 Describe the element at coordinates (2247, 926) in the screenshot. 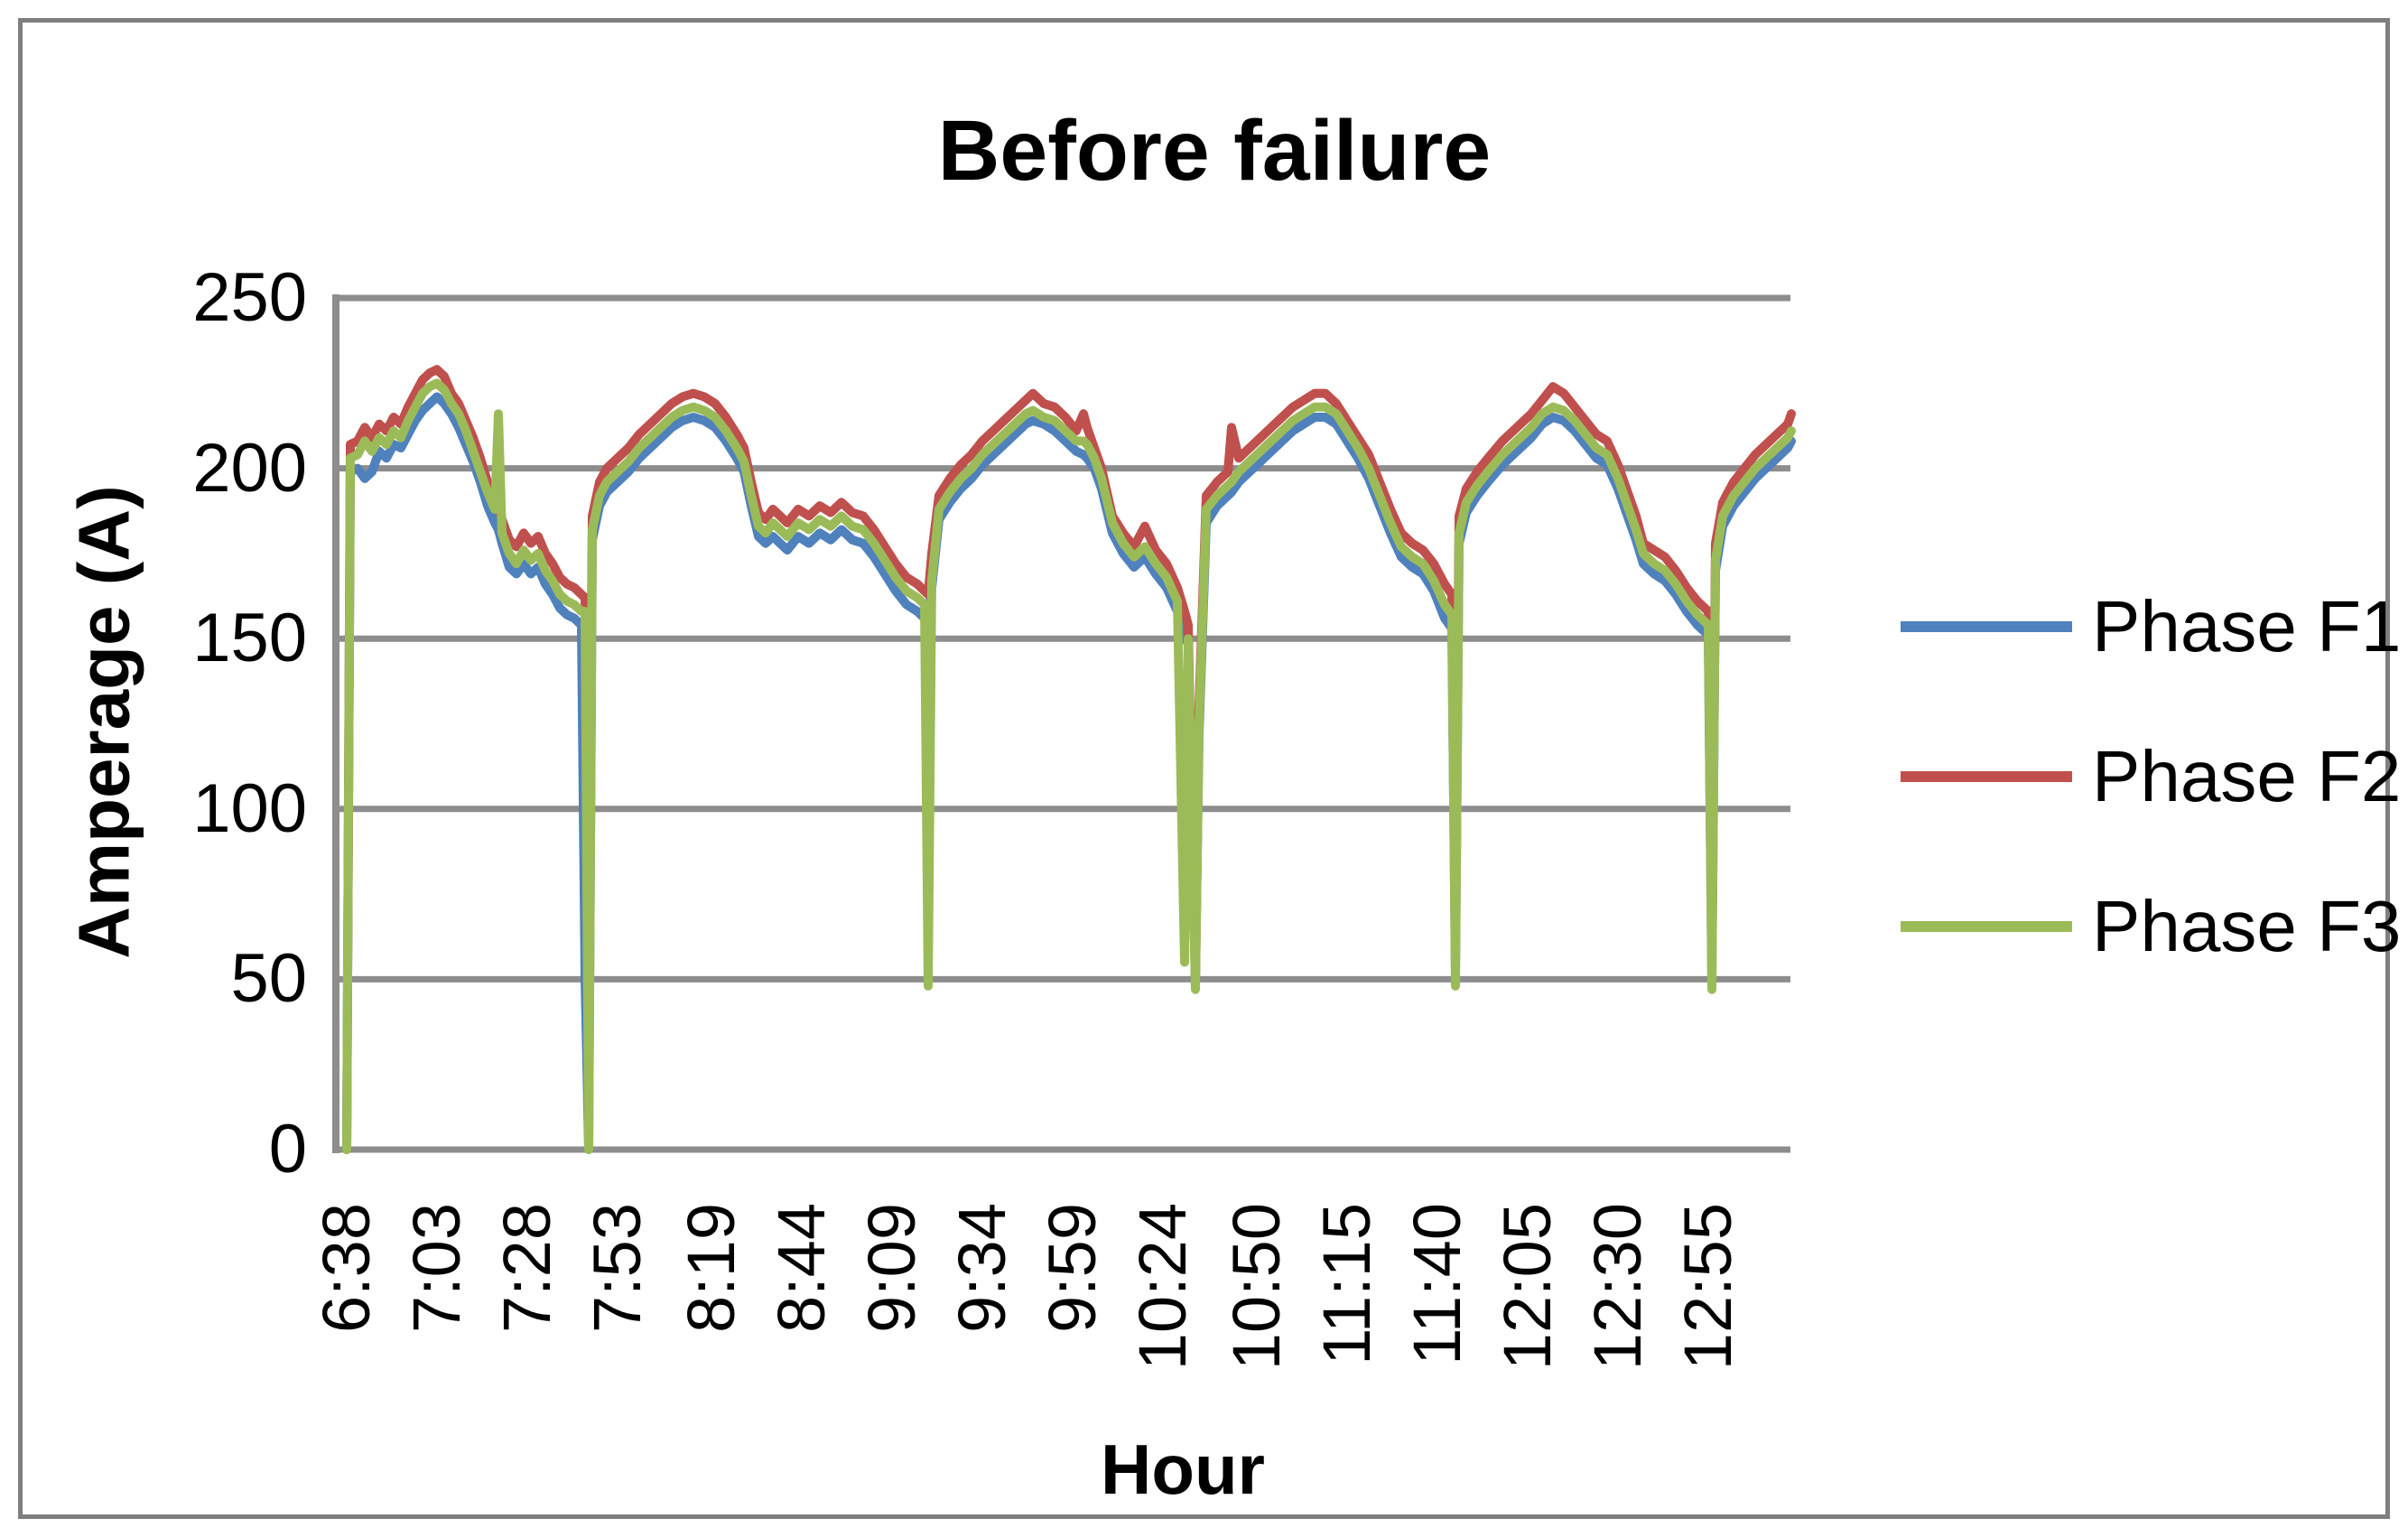

I see `legend-label-phase-f3: Phase F3` at that location.